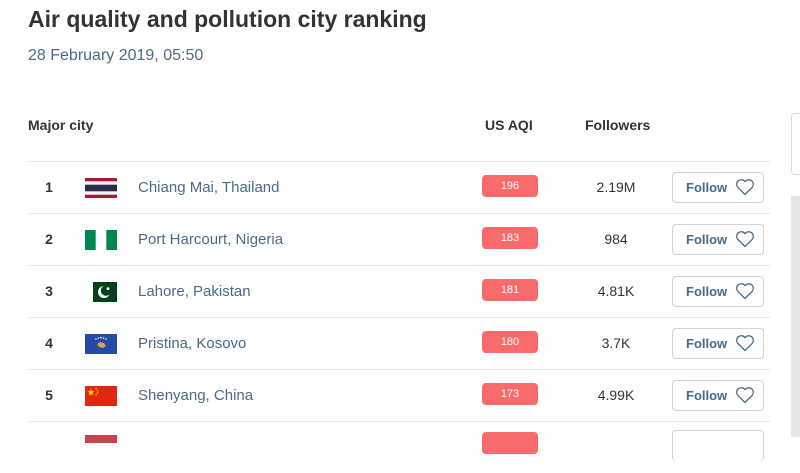  Describe the element at coordinates (616, 395) in the screenshot. I see `followers-count: 4.99K` at that location.